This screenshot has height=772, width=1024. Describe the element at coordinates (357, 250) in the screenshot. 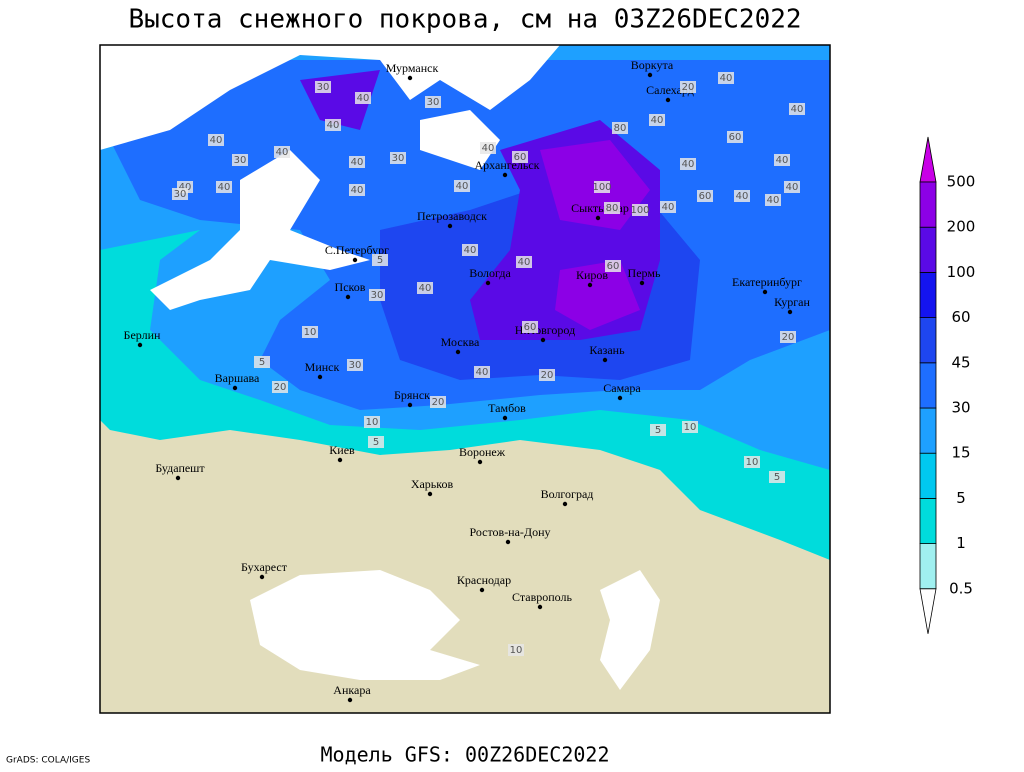

I see `city-label: С.Петербург` at that location.